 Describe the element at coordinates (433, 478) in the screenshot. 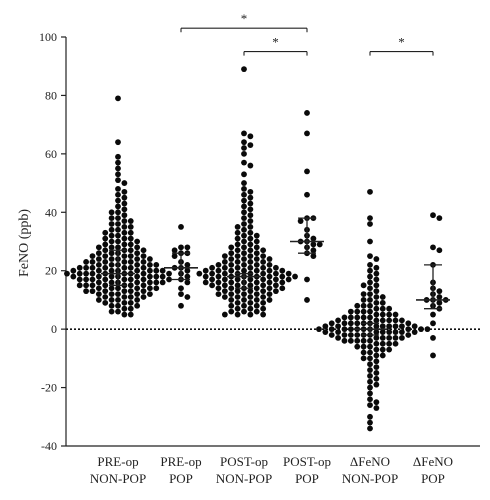

I see `category-label-line2: POP` at that location.